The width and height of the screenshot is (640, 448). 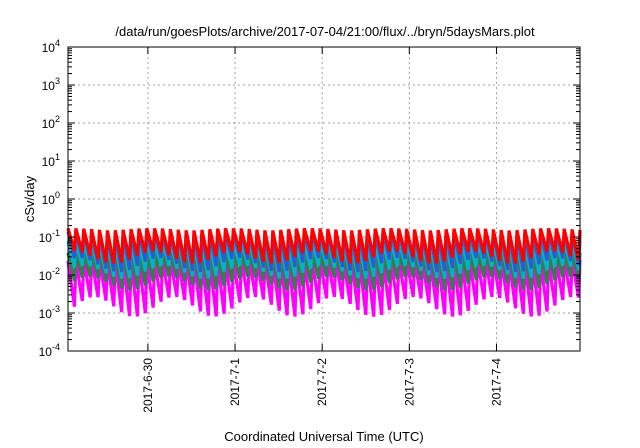 What do you see at coordinates (235, 382) in the screenshot?
I see `x-tick-label: 2017-7-1` at bounding box center [235, 382].